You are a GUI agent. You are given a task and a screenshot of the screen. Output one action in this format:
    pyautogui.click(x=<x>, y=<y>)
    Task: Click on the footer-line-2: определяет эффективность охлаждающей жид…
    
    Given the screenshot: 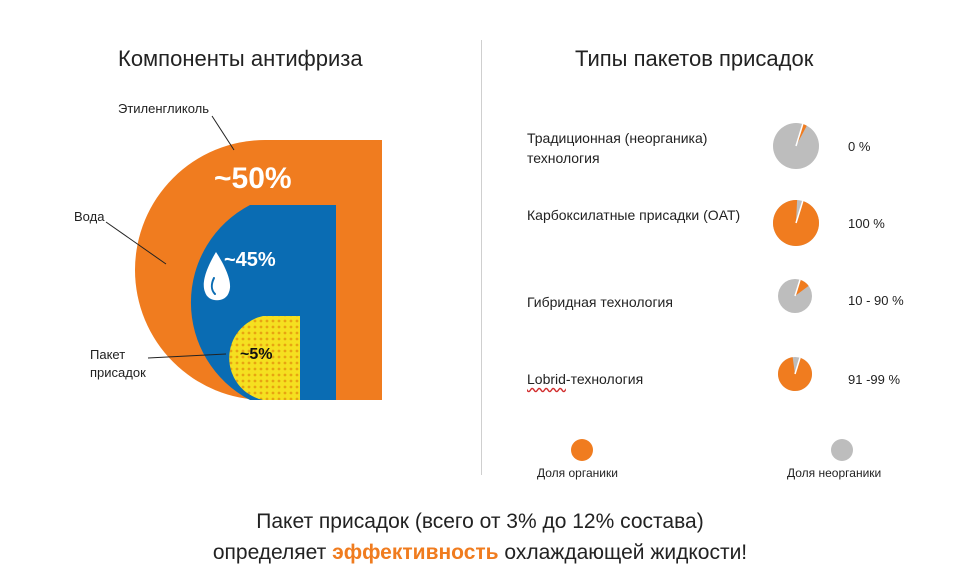 What is the action you would take?
    pyautogui.click(x=480, y=553)
    